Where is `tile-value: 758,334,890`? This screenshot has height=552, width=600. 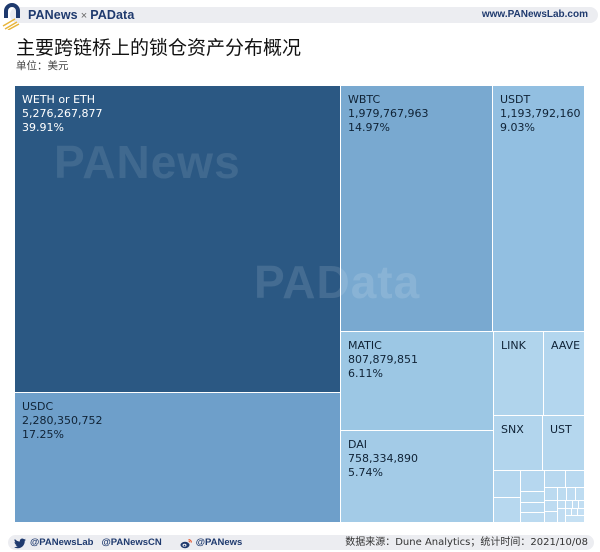
tile-value: 758,334,890 is located at coordinates (383, 458).